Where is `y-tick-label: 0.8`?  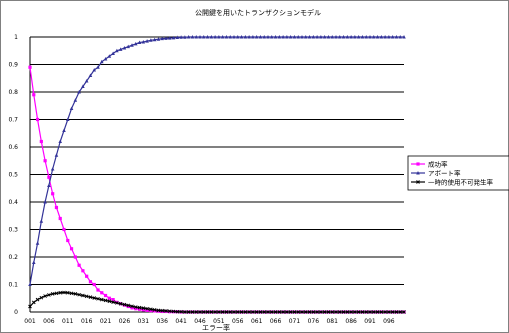
y-tick-label: 0.8 is located at coordinates (13, 92).